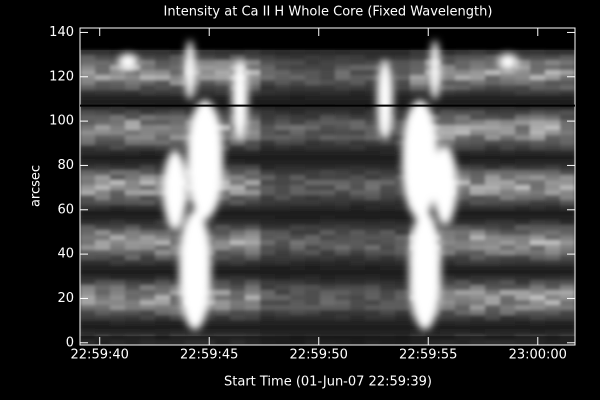  I want to click on y-tick-label: 80, so click(65, 165).